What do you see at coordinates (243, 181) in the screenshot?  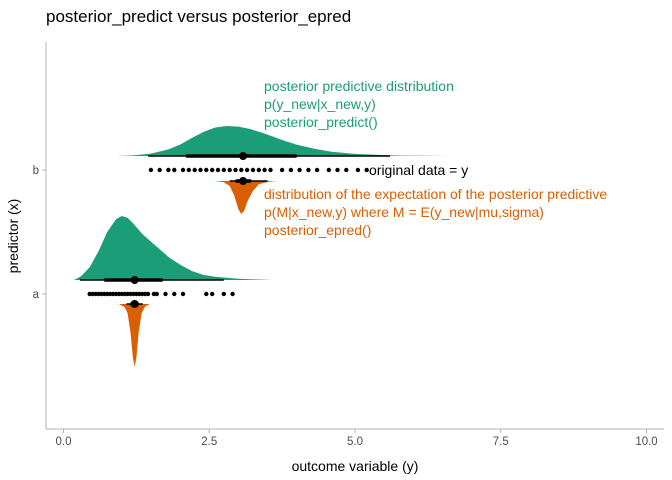 I see `epred-median-b` at bounding box center [243, 181].